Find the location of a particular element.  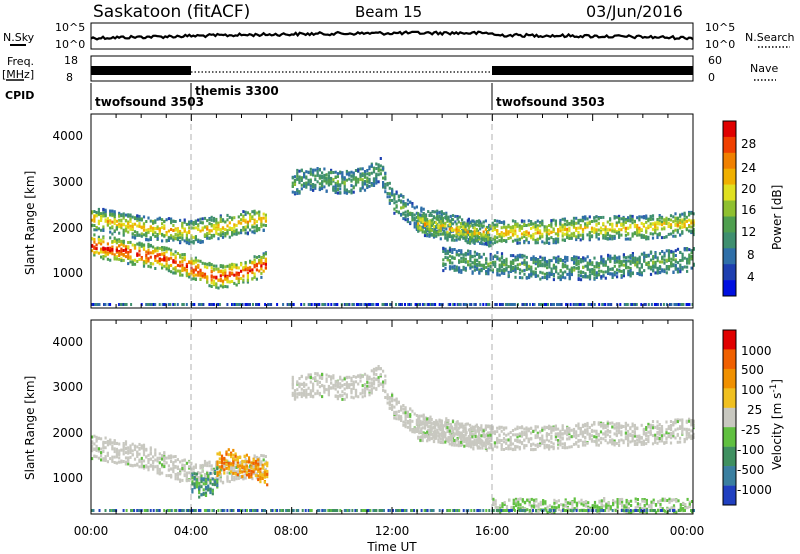

power-colorbar-frame is located at coordinates (729, 208).